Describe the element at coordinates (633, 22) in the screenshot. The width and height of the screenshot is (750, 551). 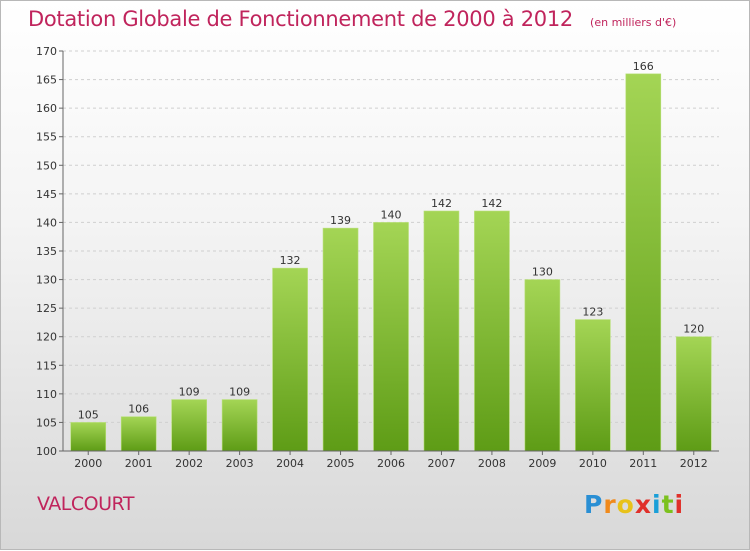
I see `chart-subtitle: (en milliers d'€)` at that location.